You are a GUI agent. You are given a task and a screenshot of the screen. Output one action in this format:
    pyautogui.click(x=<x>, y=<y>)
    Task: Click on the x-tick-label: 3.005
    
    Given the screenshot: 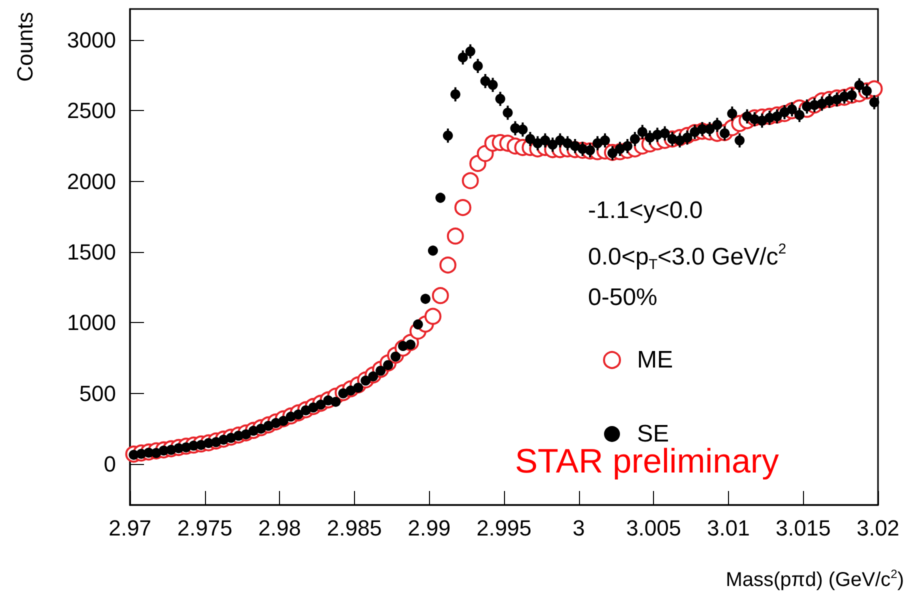 What is the action you would take?
    pyautogui.click(x=654, y=528)
    